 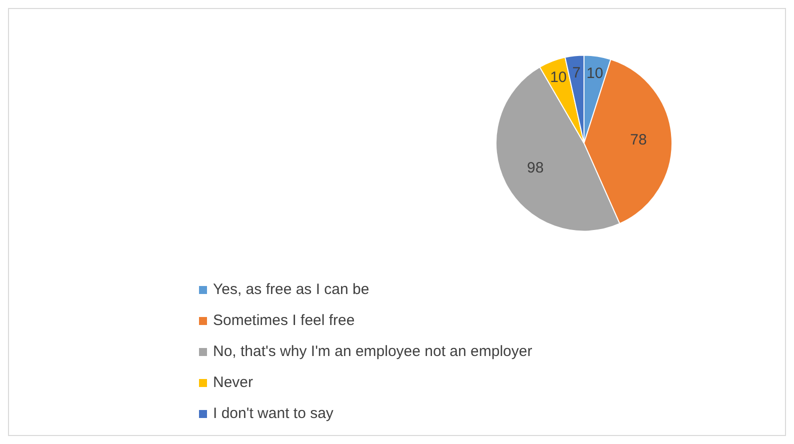 I want to click on data-label: 98, so click(x=535, y=167).